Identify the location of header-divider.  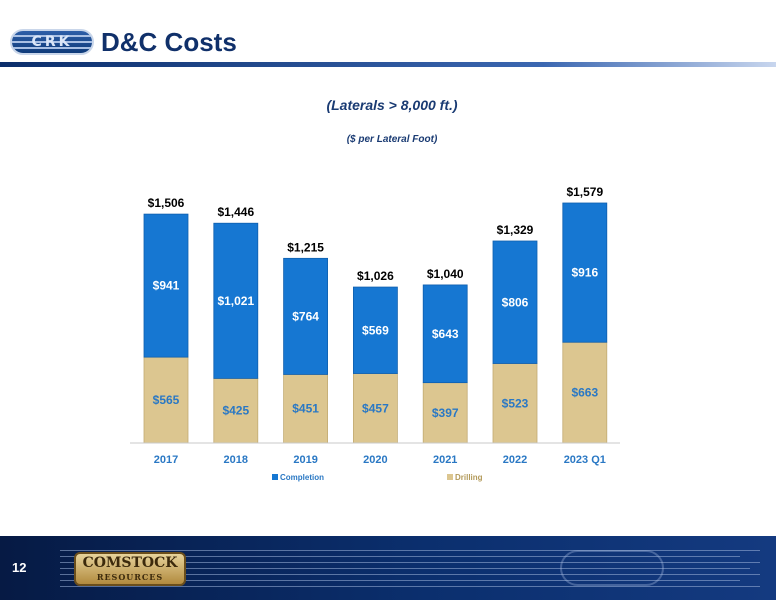
(388, 64).